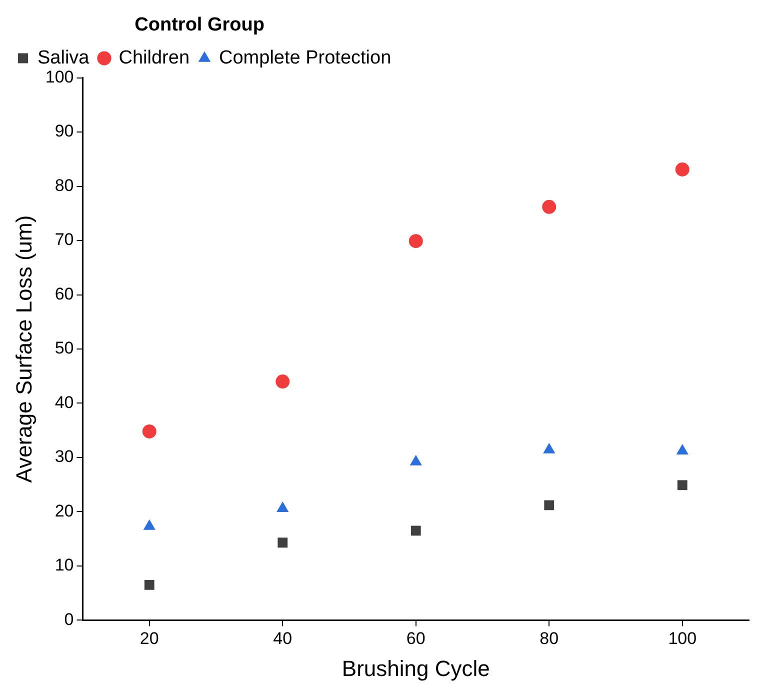 This screenshot has height=695, width=764. I want to click on x-tick-label: 60, so click(416, 638).